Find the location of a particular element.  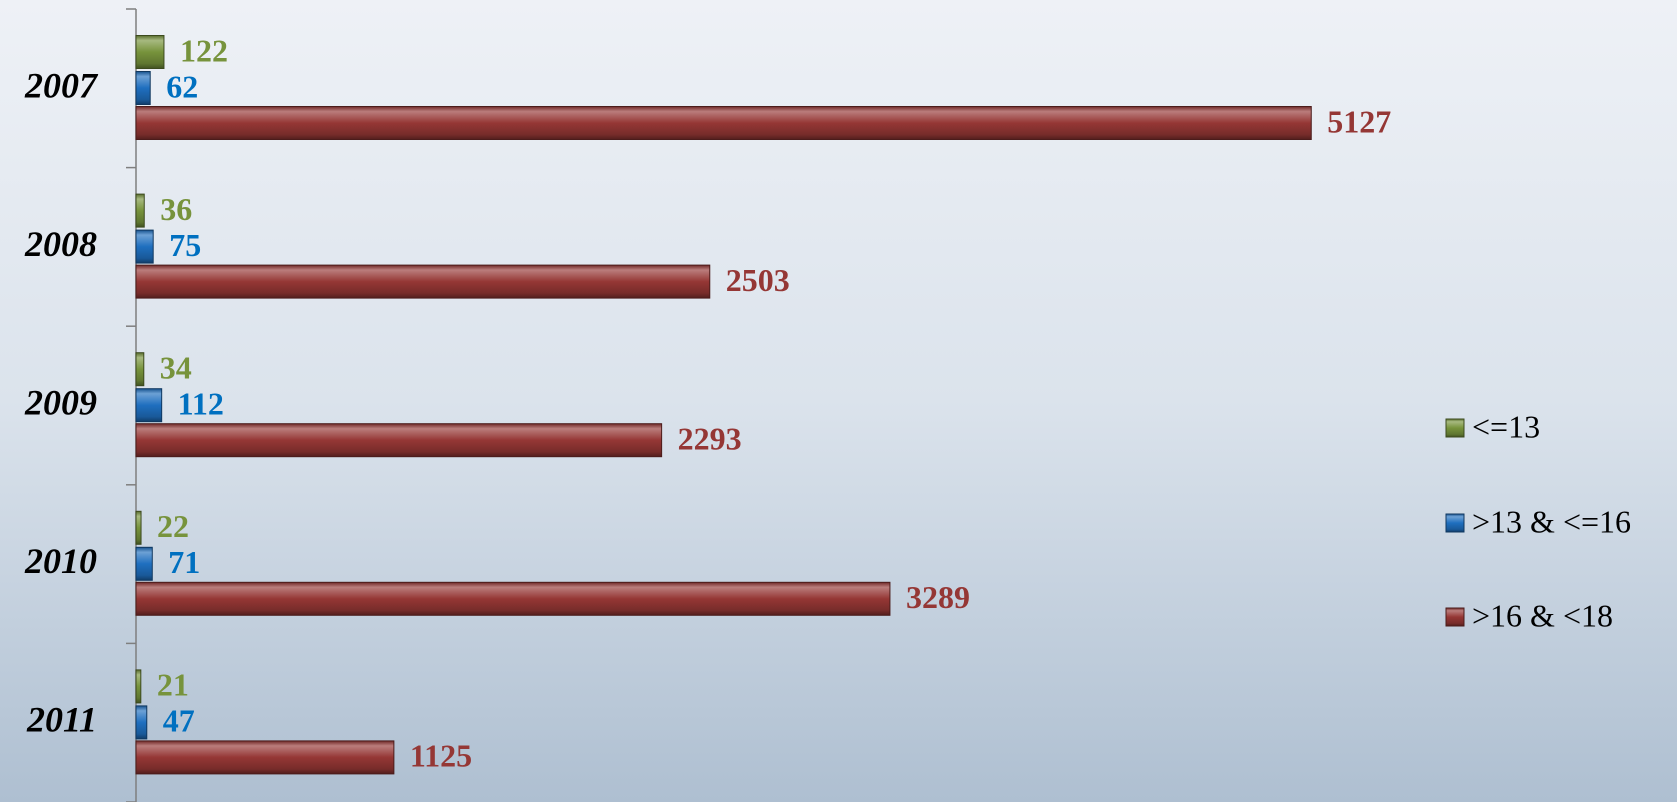

category-label: 2010 is located at coordinates (60, 561).